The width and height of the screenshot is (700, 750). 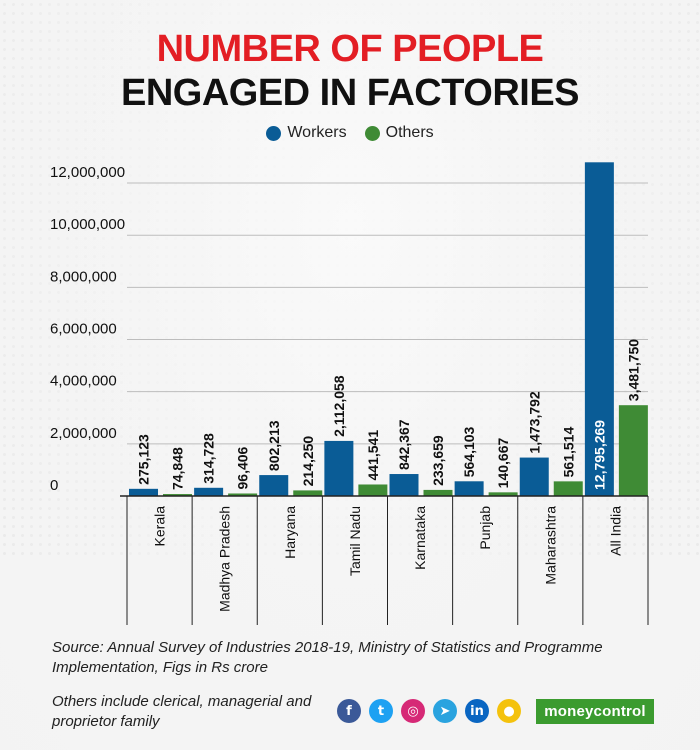 What do you see at coordinates (225, 559) in the screenshot?
I see `category-label: Madhya Pradesh` at bounding box center [225, 559].